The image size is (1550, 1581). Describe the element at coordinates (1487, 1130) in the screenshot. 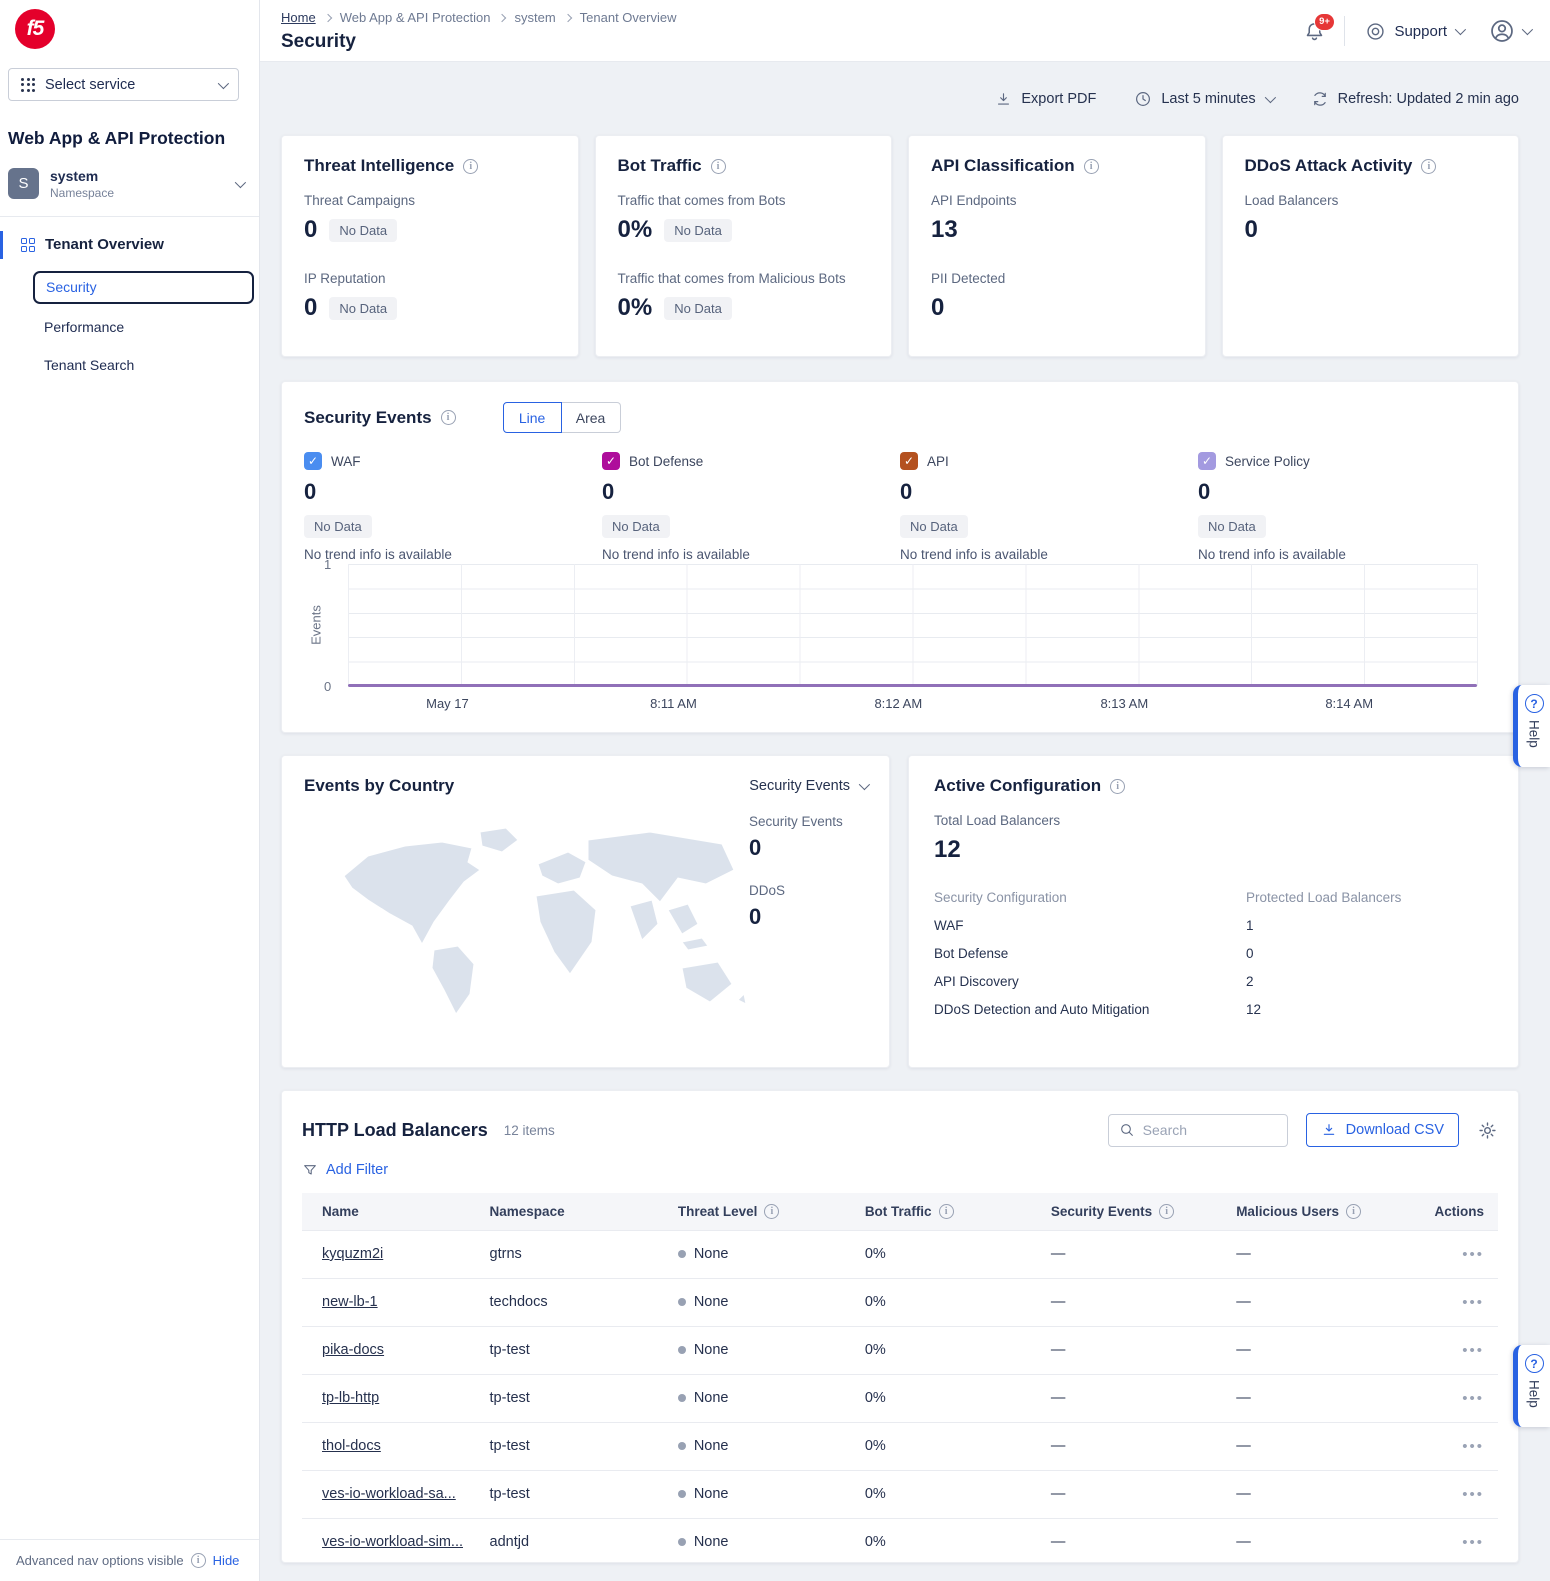

I see `gear-icon` at that location.